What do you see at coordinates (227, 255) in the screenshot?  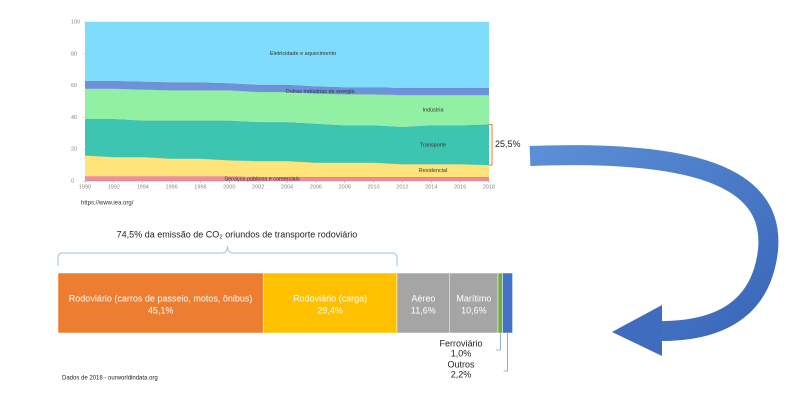 I see `bracket` at bounding box center [227, 255].